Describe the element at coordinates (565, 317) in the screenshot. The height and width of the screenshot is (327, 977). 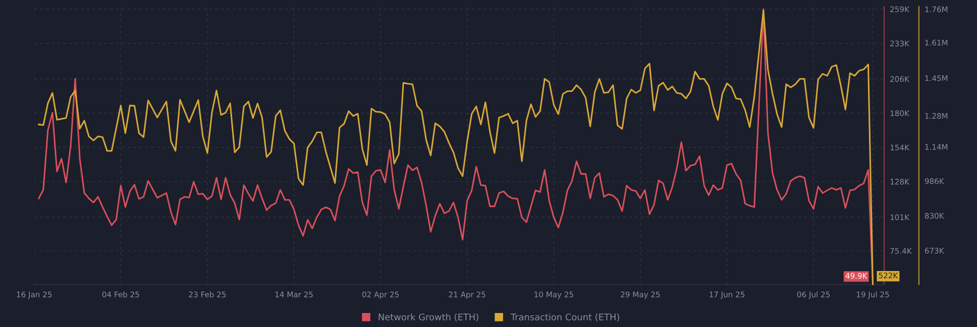
I see `legend-label: Transaction Count (ETH)` at that location.